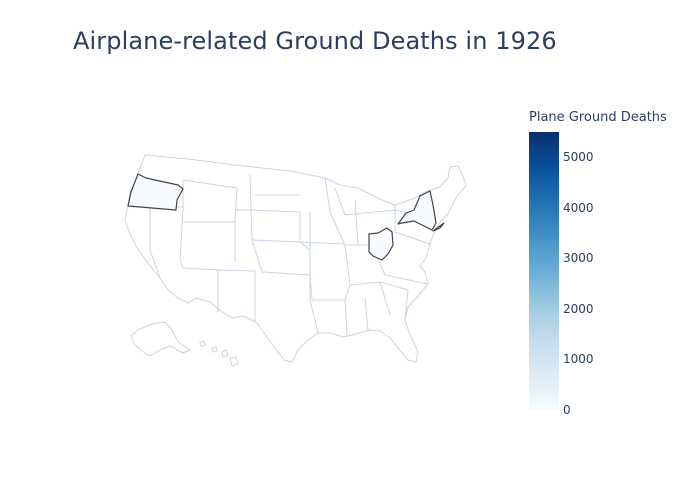 This screenshot has height=500, width=700. I want to click on colorbar-tick-label: 3000, so click(578, 258).